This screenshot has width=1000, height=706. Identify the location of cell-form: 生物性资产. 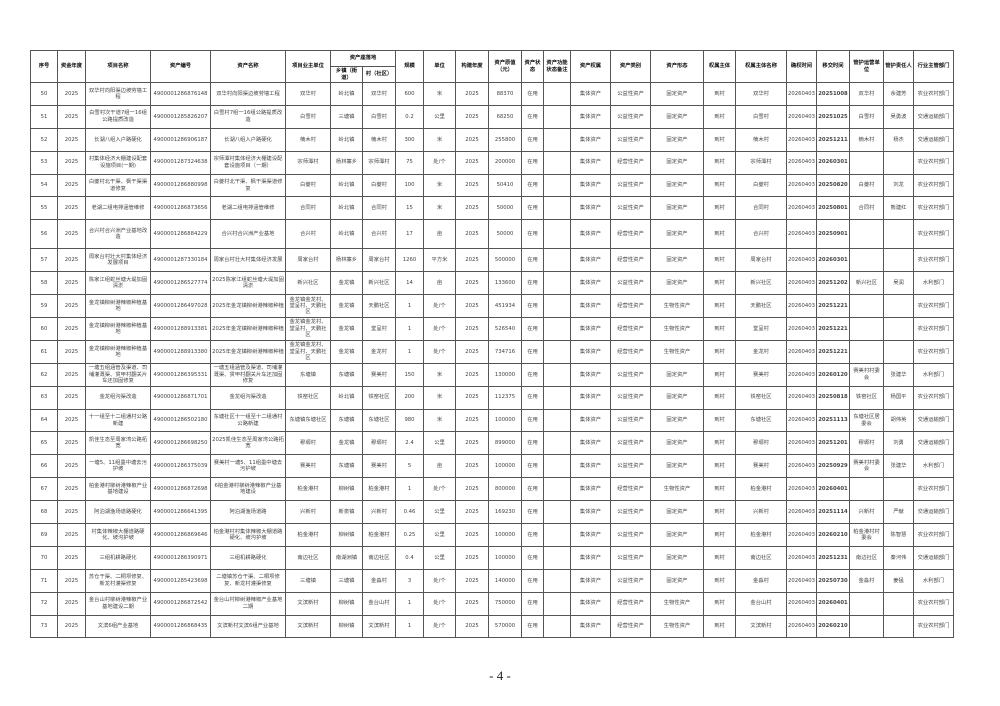
(677, 329).